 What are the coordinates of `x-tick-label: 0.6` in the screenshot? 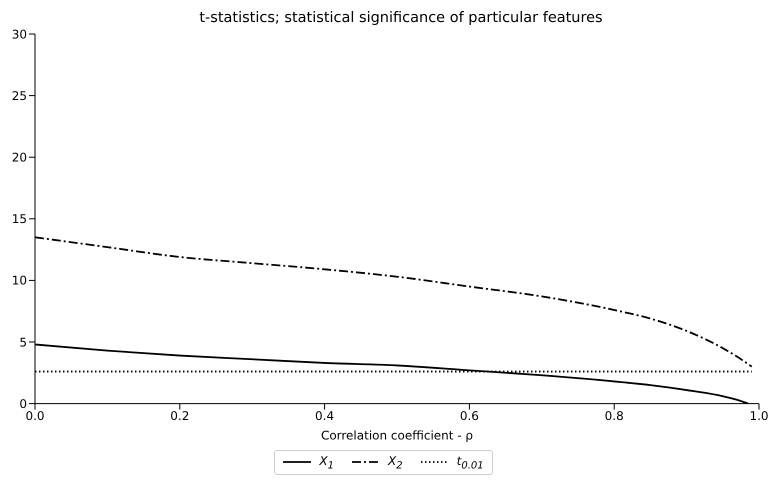 It's located at (469, 416).